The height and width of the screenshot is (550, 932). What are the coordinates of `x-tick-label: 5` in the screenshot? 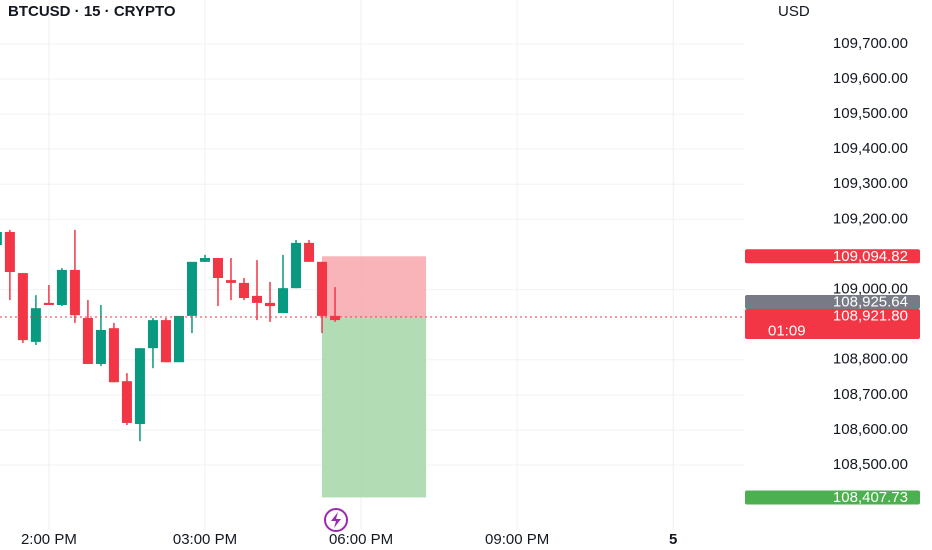 It's located at (673, 539).